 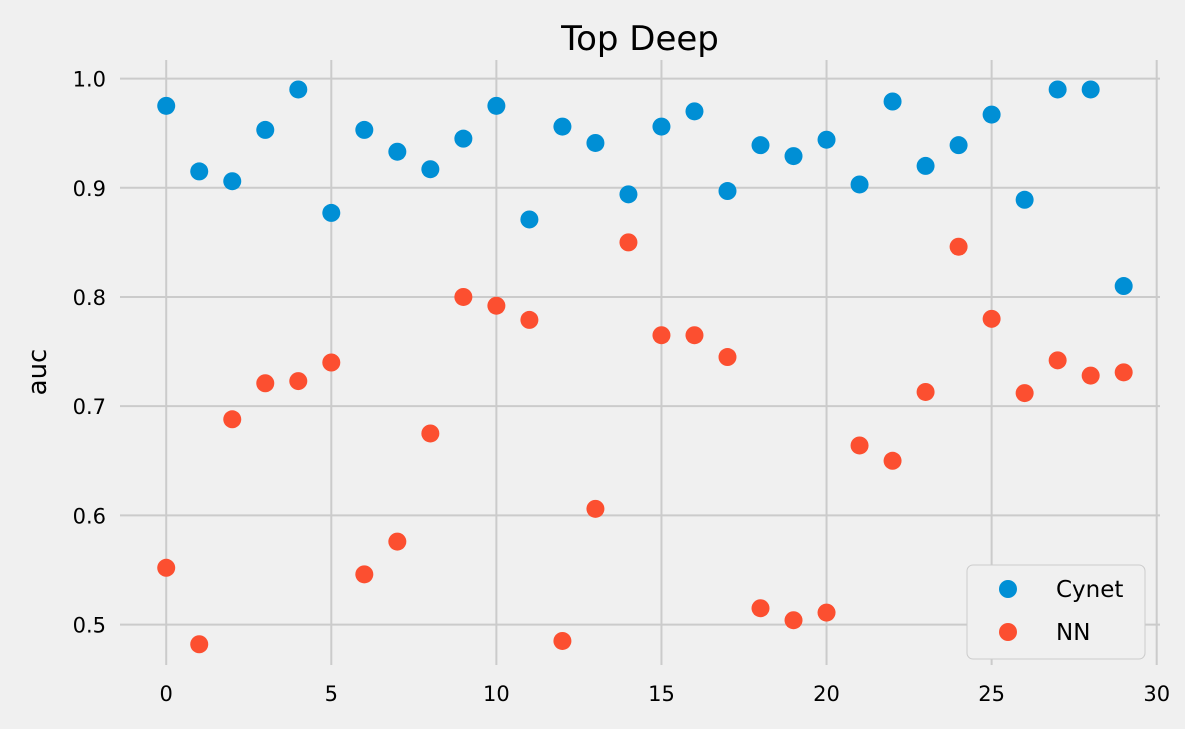 What do you see at coordinates (1056, 612) in the screenshot?
I see `legend: Cynet NN` at bounding box center [1056, 612].